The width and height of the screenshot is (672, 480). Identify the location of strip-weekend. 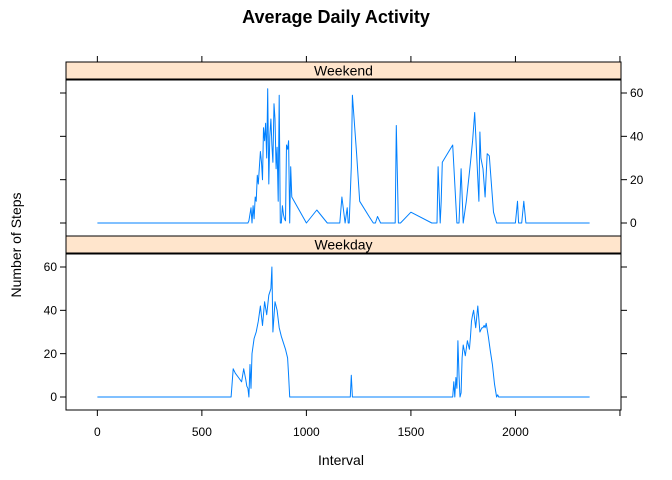
(343, 70).